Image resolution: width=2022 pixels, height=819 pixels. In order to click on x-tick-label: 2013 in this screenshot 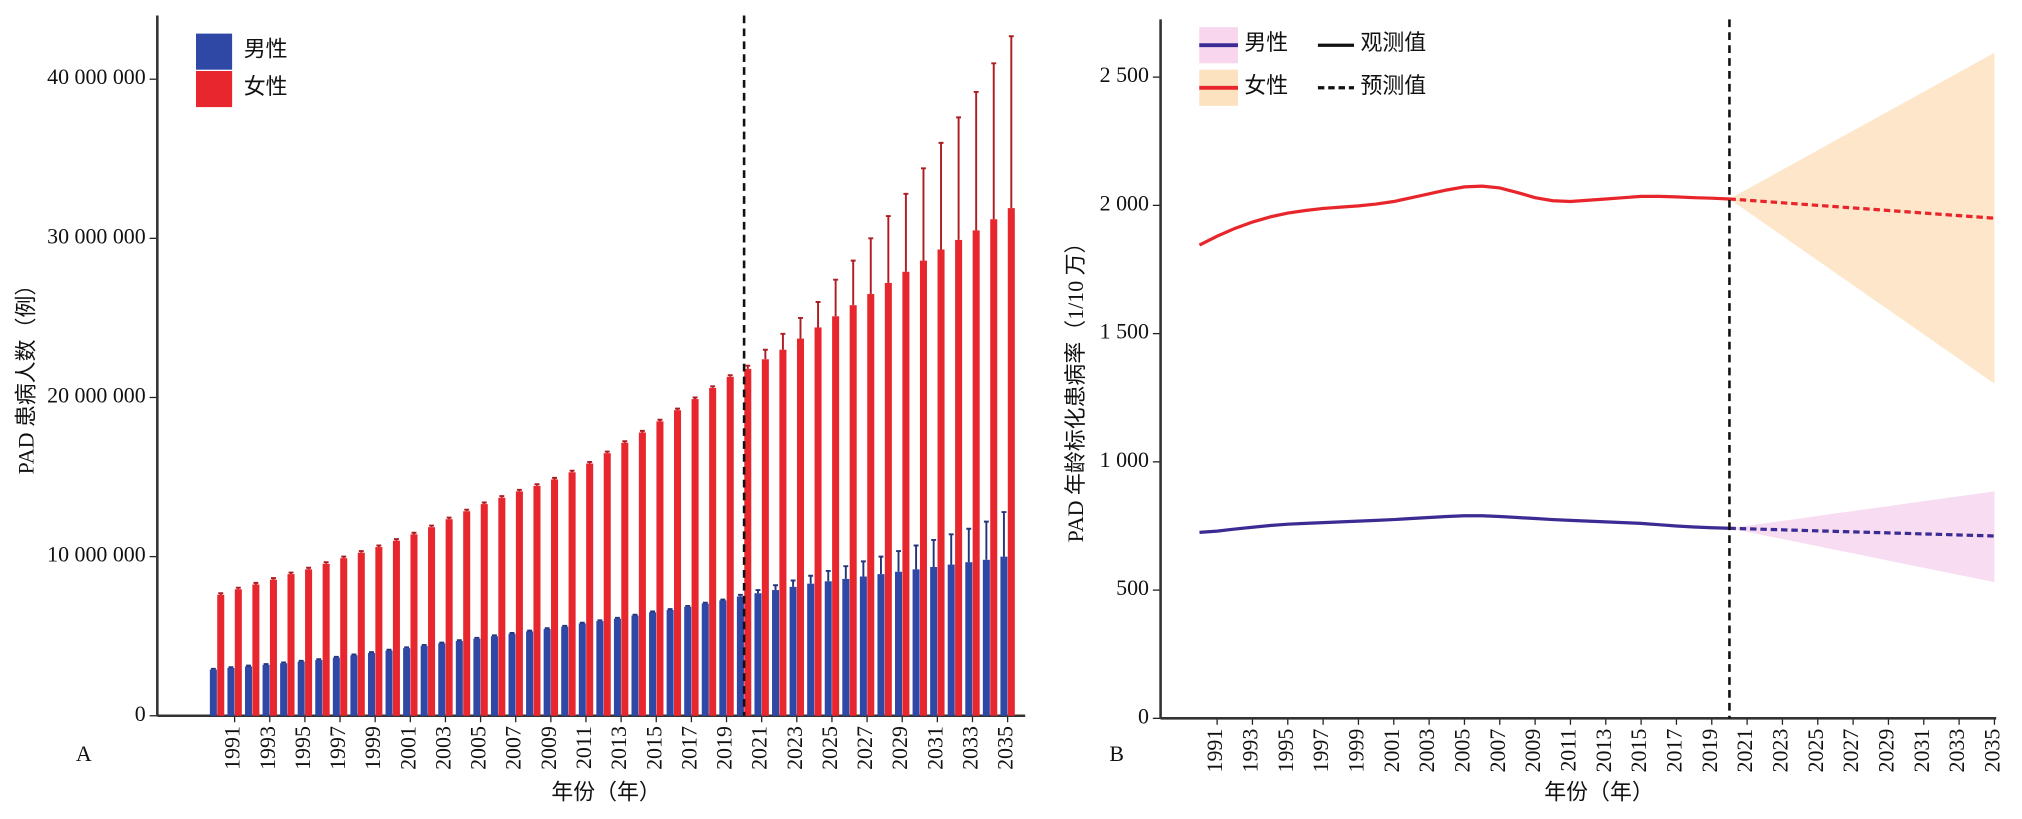, I will do `click(618, 748)`.